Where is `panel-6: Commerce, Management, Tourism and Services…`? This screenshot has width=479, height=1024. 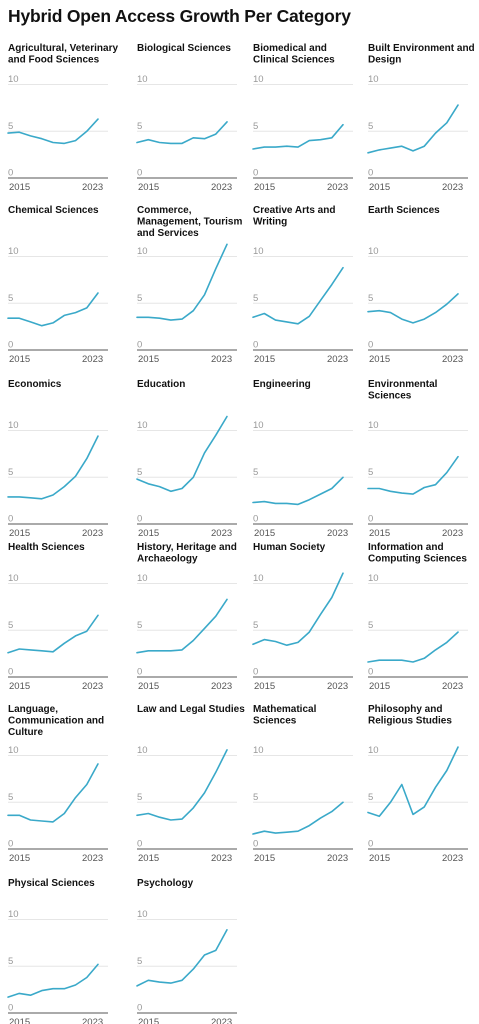 panel-6: Commerce, Management, Tourism and Services… is located at coordinates (189, 285).